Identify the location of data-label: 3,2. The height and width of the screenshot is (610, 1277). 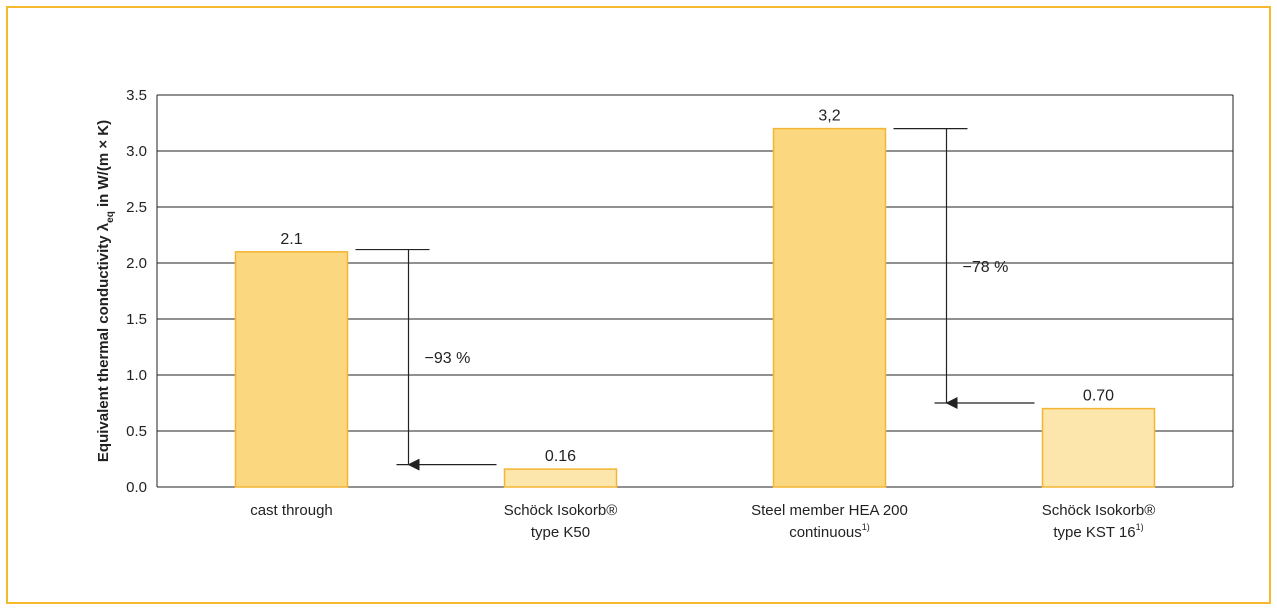
(829, 116).